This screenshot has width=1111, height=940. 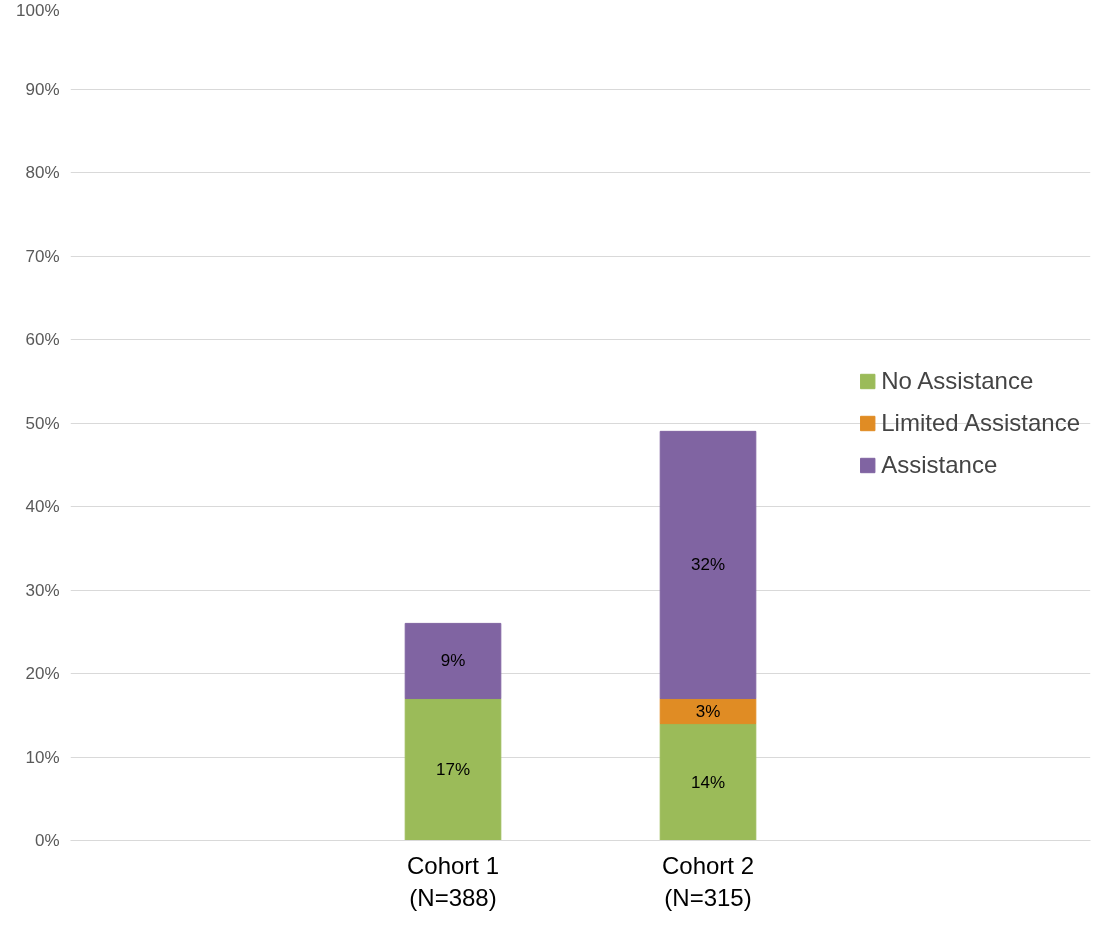 I want to click on legend-label: Limited Assistance, so click(x=980, y=422).